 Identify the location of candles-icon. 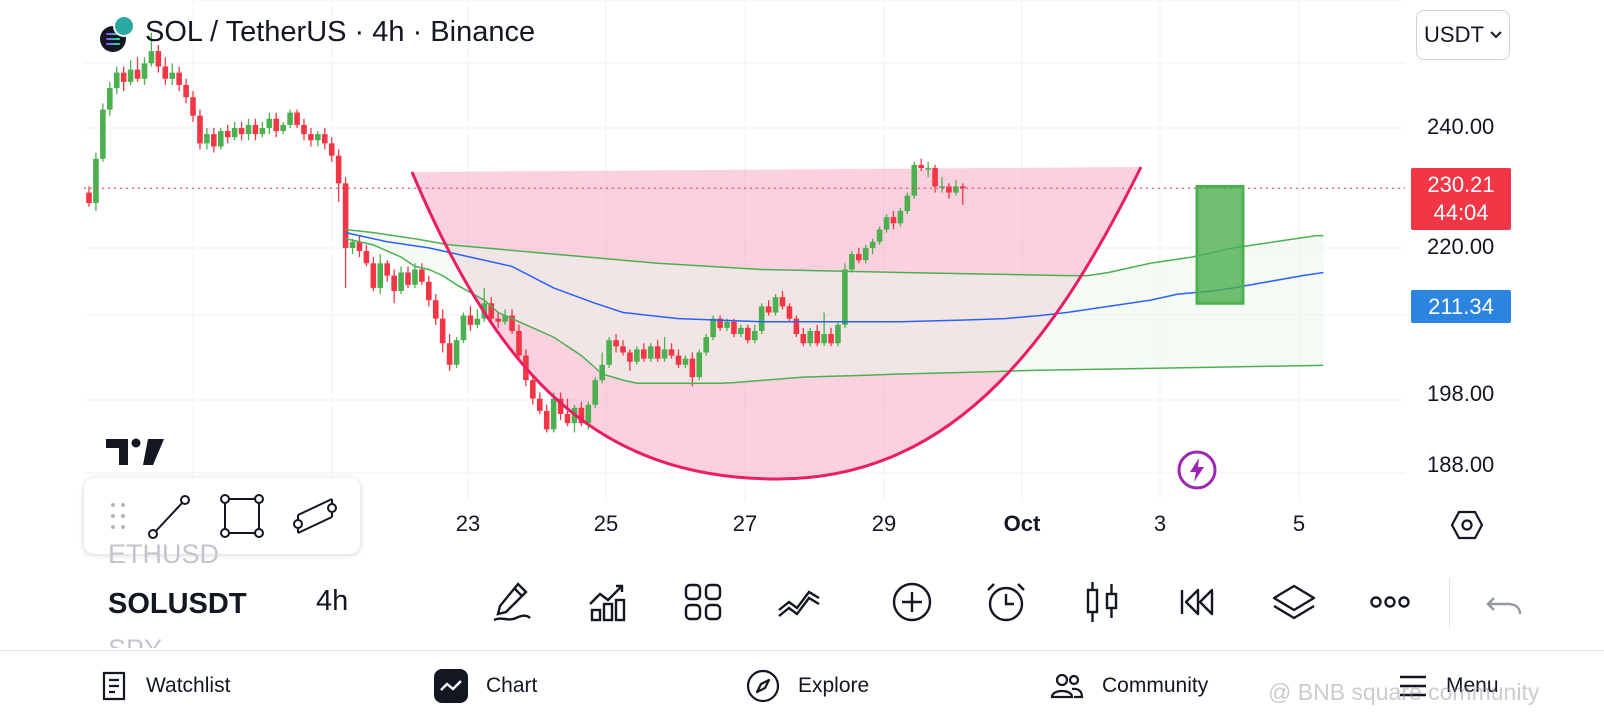
(1102, 602).